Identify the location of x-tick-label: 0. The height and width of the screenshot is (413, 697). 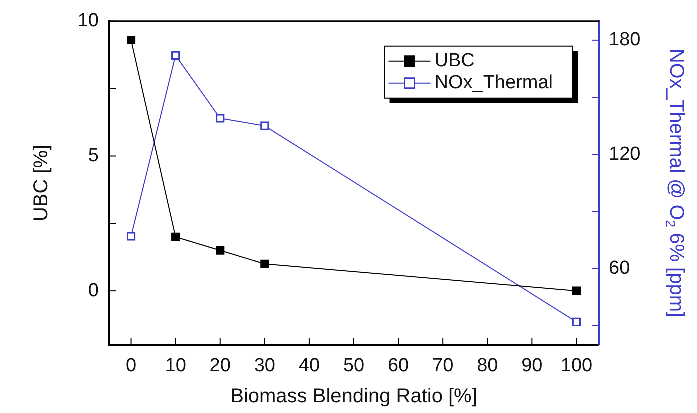
(131, 366).